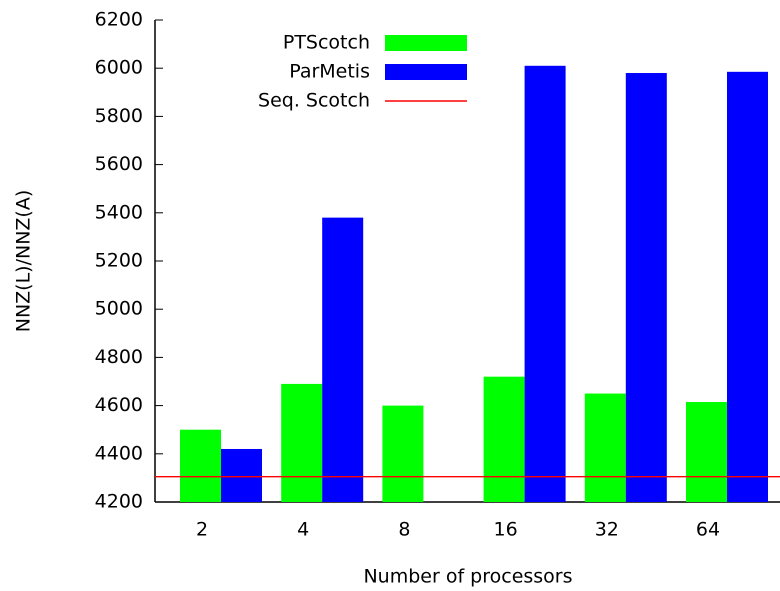 This screenshot has height=591, width=780. What do you see at coordinates (119, 502) in the screenshot?
I see `y-tick-label: 4200` at bounding box center [119, 502].